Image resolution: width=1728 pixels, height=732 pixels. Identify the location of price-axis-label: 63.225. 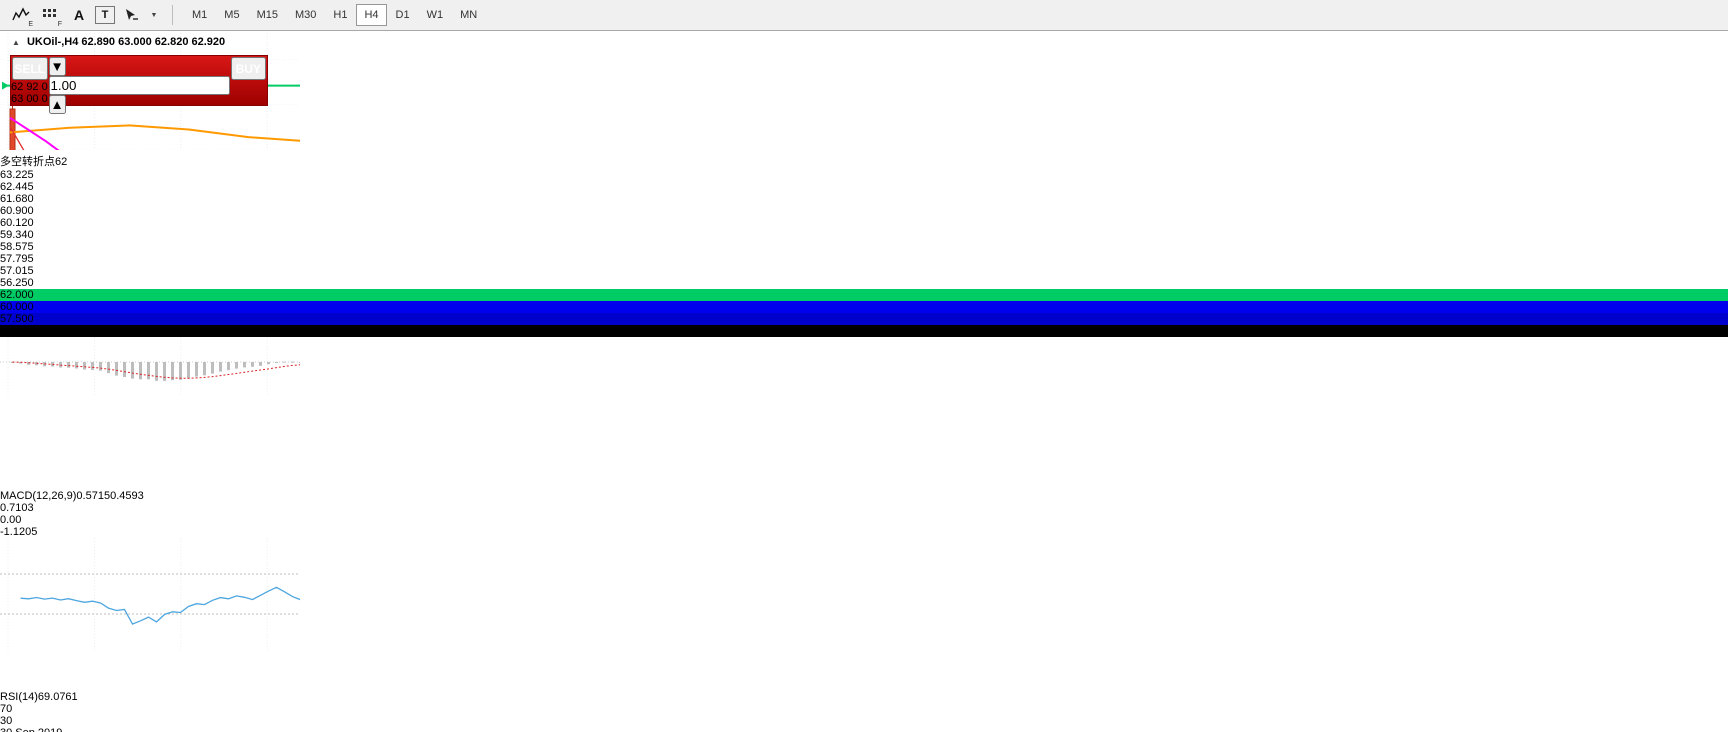
(17, 175).